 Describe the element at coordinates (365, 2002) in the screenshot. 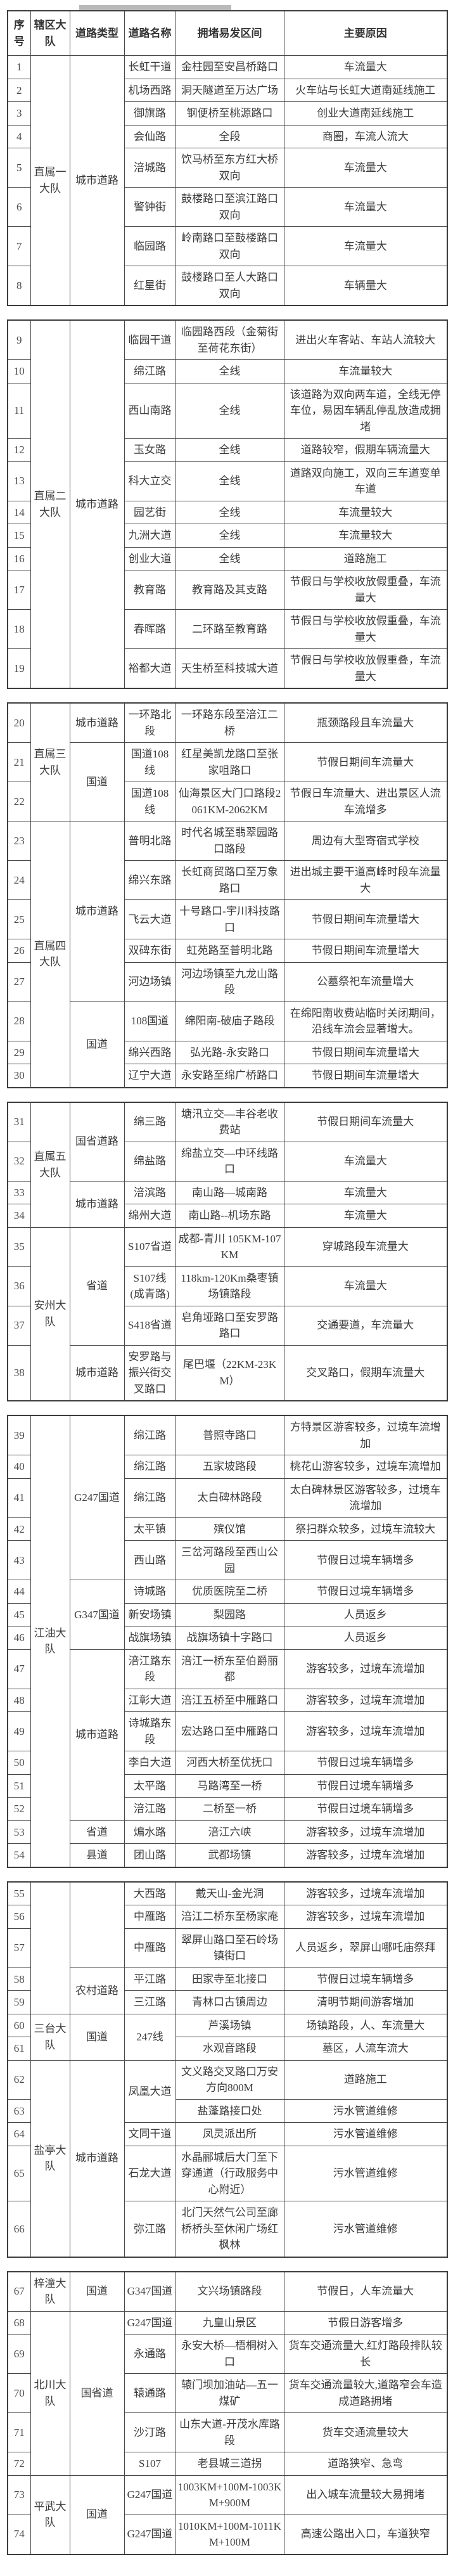

I see `cell-main-reason: 清明节期间游客增加` at that location.